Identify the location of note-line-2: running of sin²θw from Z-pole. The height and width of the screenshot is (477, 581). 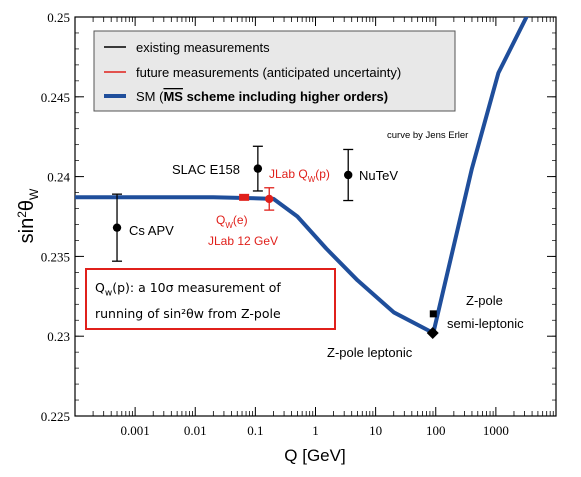
(188, 313).